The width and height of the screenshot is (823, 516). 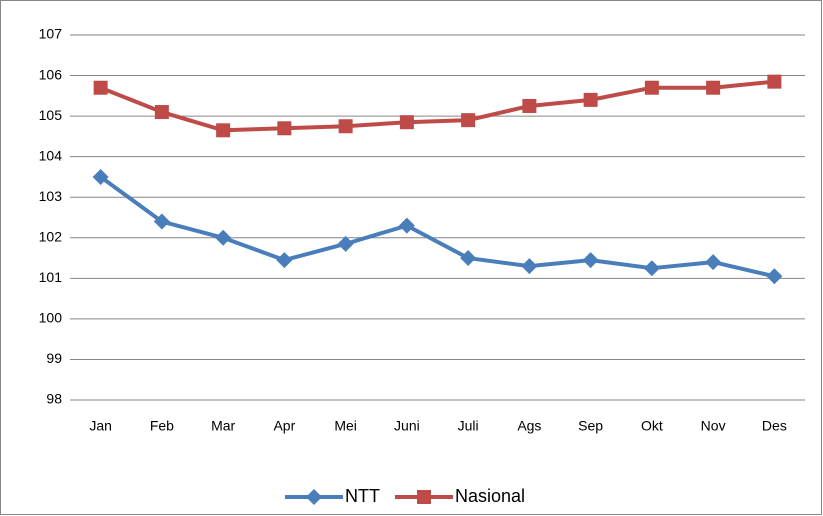 What do you see at coordinates (51, 115) in the screenshot?
I see `y-tick-label: 105` at bounding box center [51, 115].